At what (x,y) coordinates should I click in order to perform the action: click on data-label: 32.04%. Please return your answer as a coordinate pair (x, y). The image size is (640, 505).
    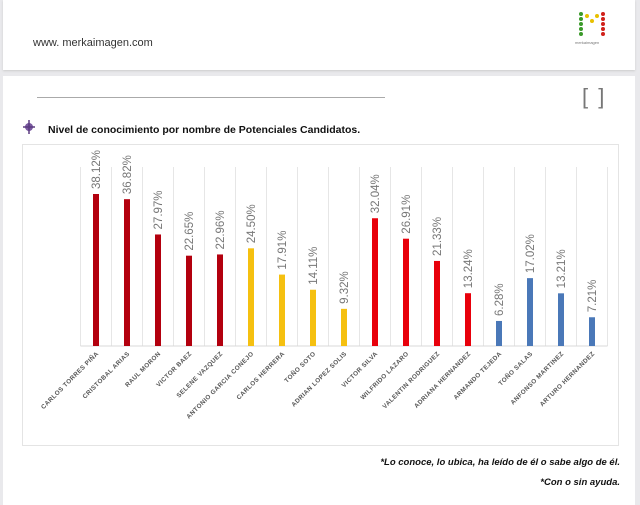
    Looking at the image, I should click on (376, 193).